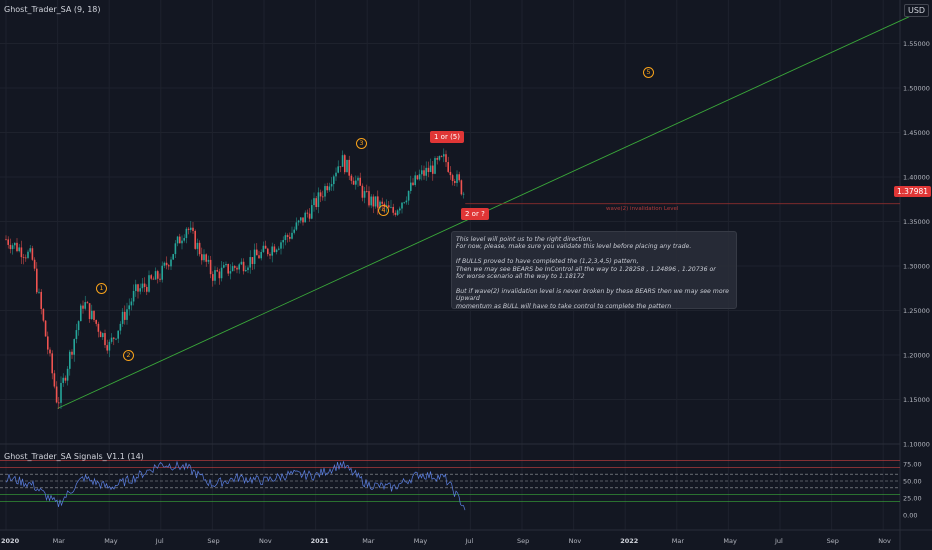  I want to click on indicator-title: Ghost_Trader_SA (9, 18), so click(52, 9).